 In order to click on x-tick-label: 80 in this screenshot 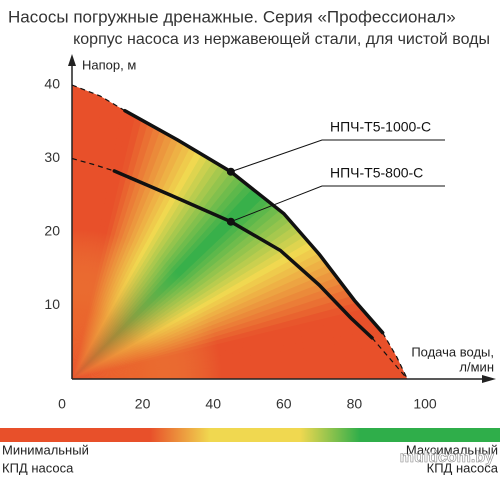, I will do `click(355, 404)`.